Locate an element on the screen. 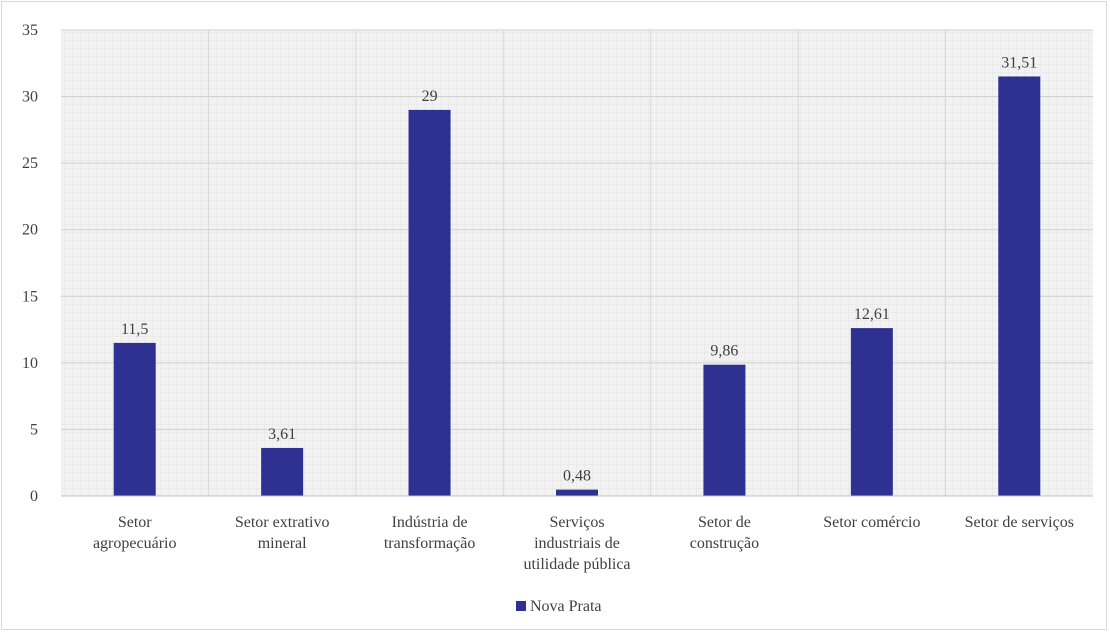 The image size is (1110, 632). legend: Nova Prata is located at coordinates (559, 606).